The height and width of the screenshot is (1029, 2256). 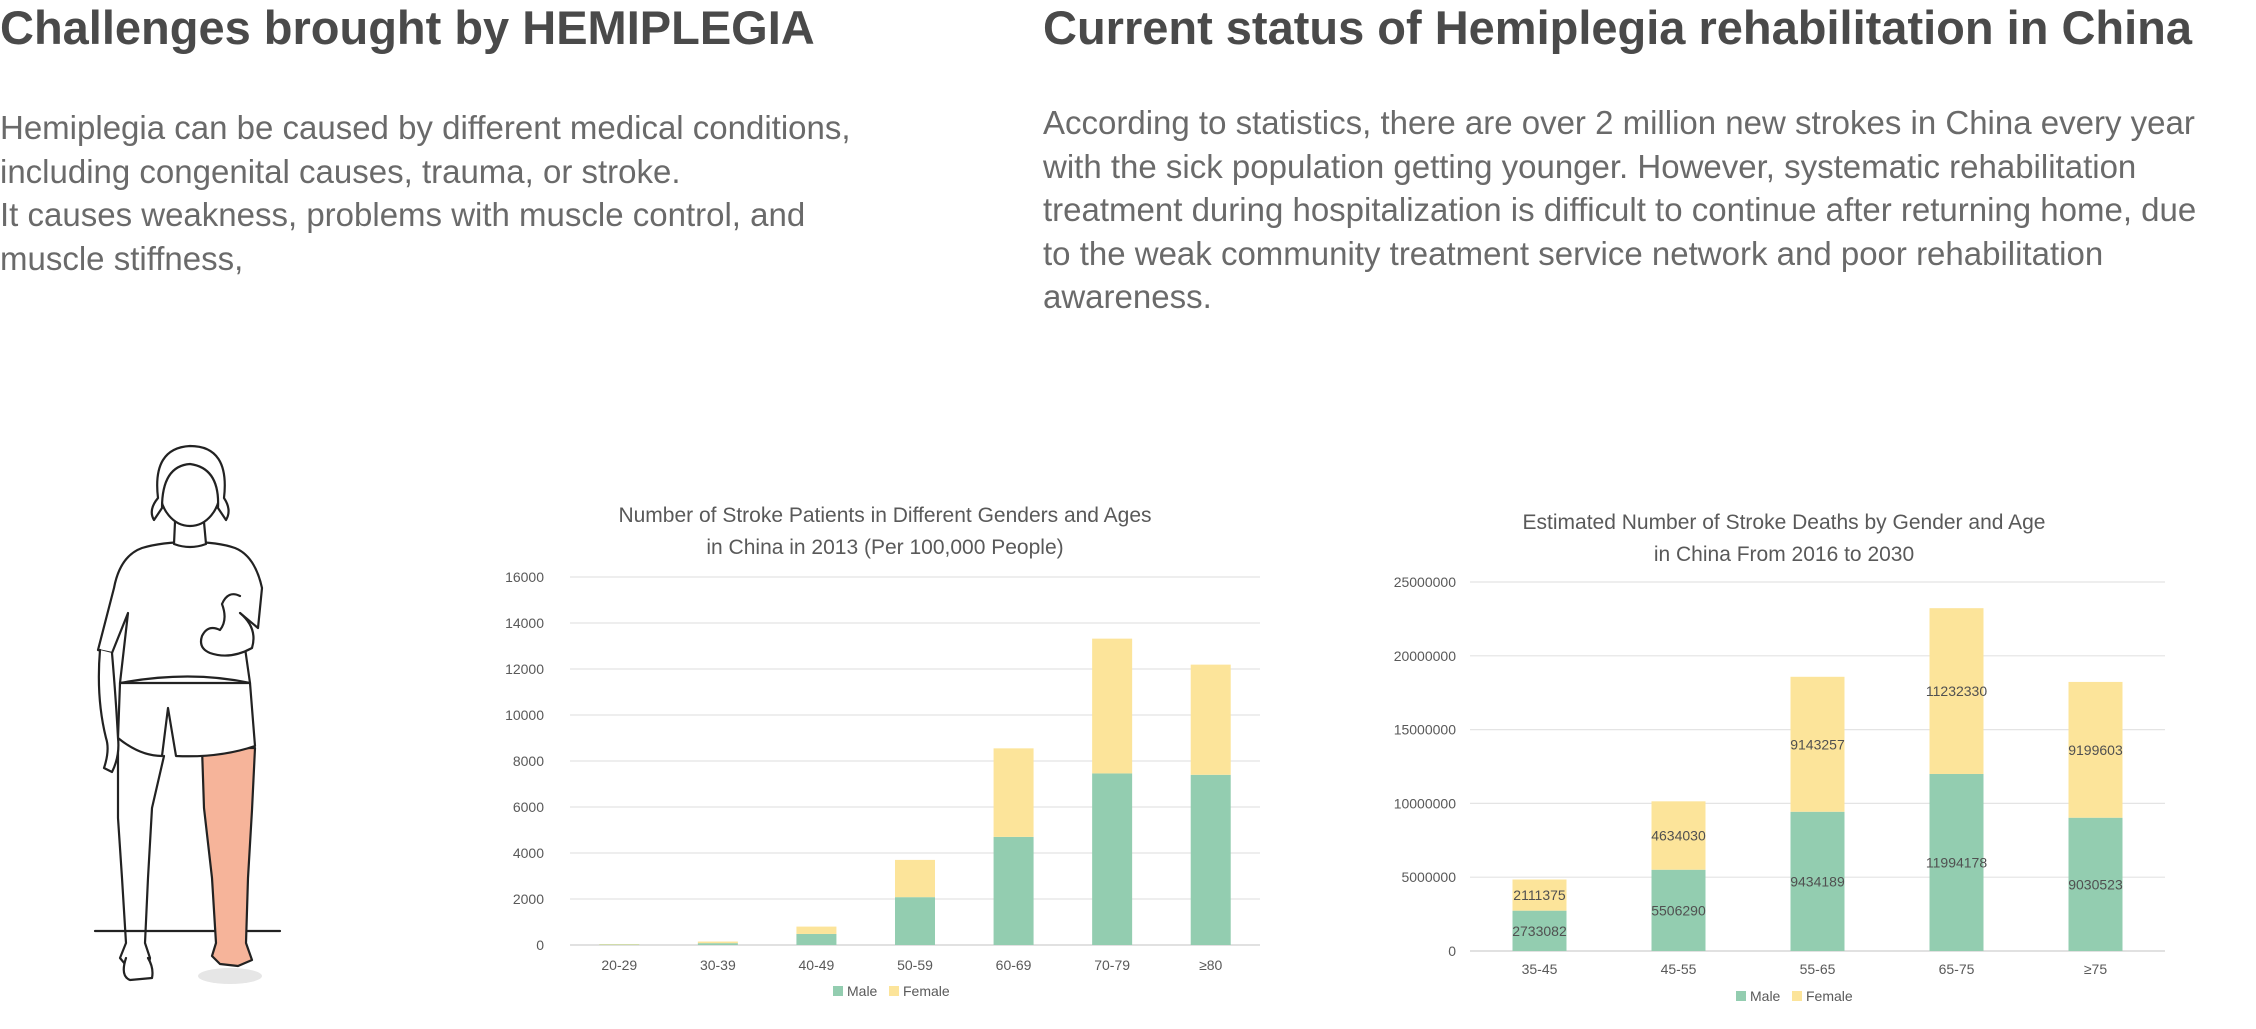 What do you see at coordinates (186, 719) in the screenshot?
I see `shorts` at bounding box center [186, 719].